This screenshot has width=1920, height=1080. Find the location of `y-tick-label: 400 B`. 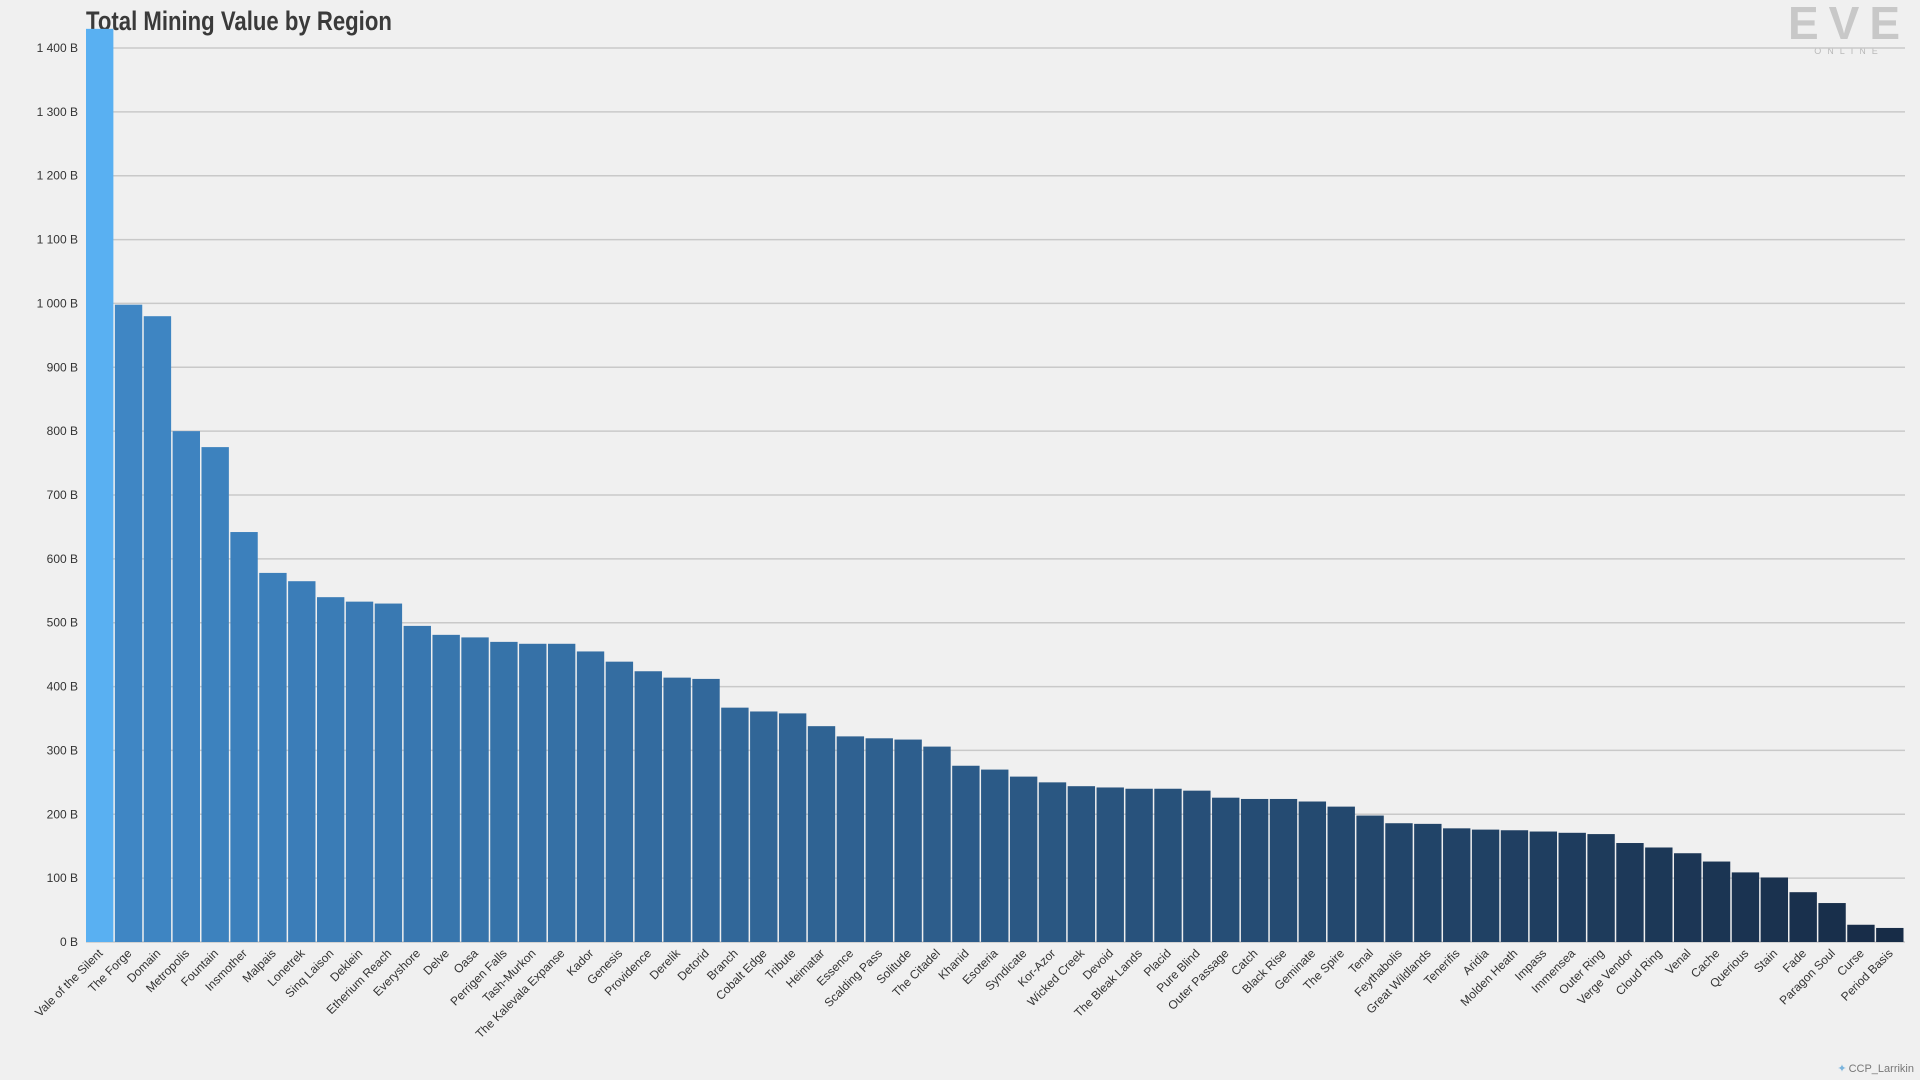

y-tick-label: 400 B is located at coordinates (62, 687).